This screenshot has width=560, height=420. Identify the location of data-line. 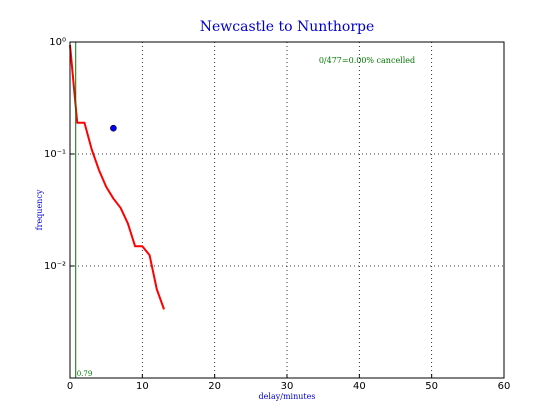
(117, 177).